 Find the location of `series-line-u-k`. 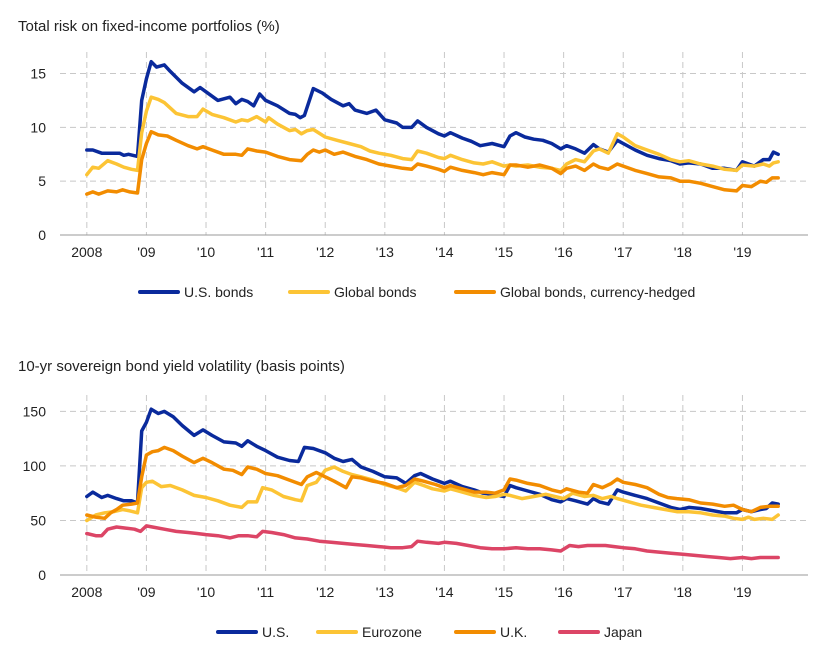

series-line-u-k is located at coordinates (432, 483).